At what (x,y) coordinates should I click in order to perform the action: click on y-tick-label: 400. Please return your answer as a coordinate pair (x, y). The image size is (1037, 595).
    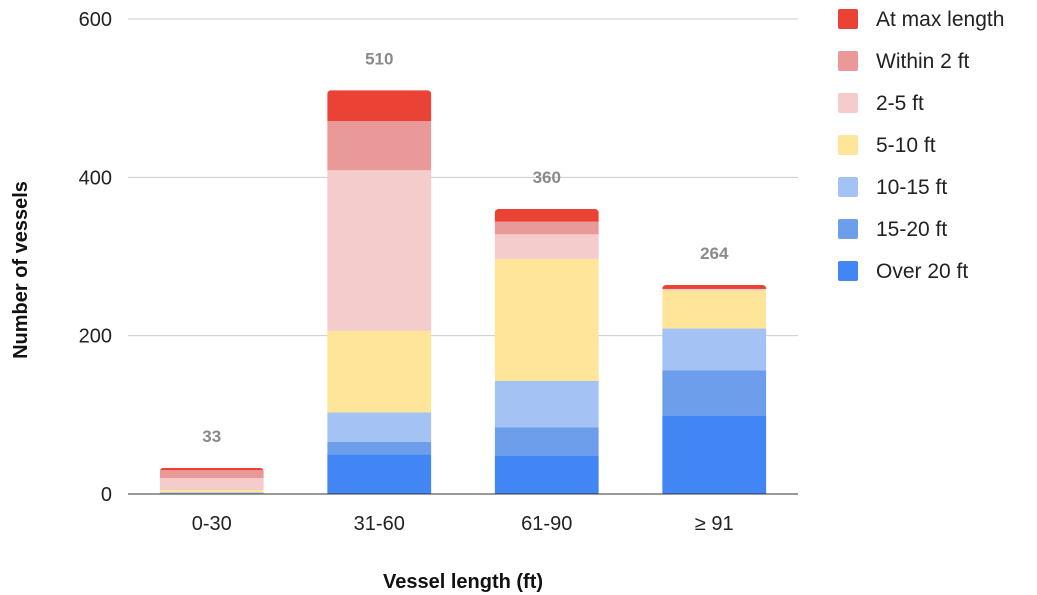
    Looking at the image, I should click on (95, 178).